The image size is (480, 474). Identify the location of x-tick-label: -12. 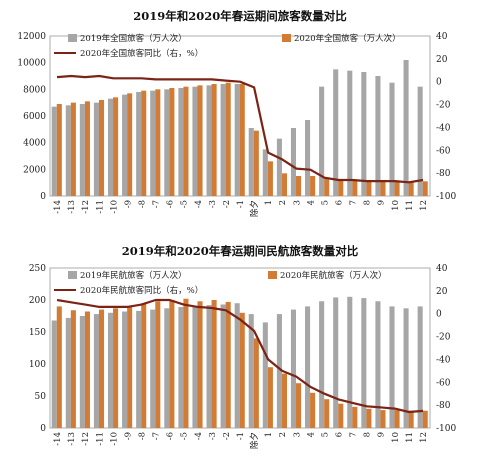
(86, 207).